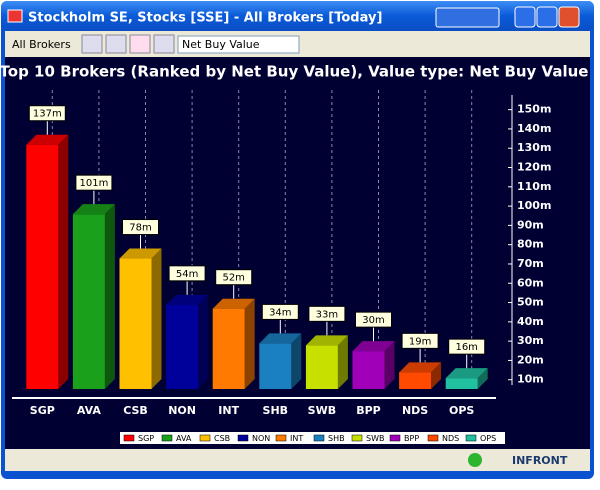 This screenshot has height=490, width=600. I want to click on value-label: 33m, so click(327, 314).